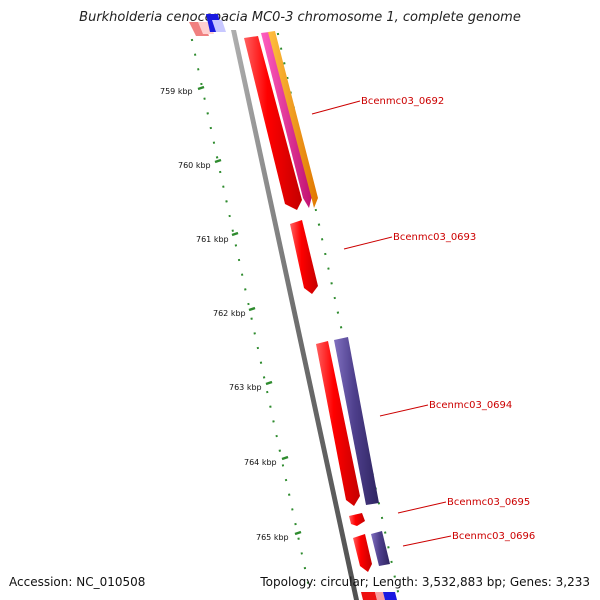 The image size is (600, 600). Describe the element at coordinates (362, 553) in the screenshot. I see `gene-0696-red` at that location.